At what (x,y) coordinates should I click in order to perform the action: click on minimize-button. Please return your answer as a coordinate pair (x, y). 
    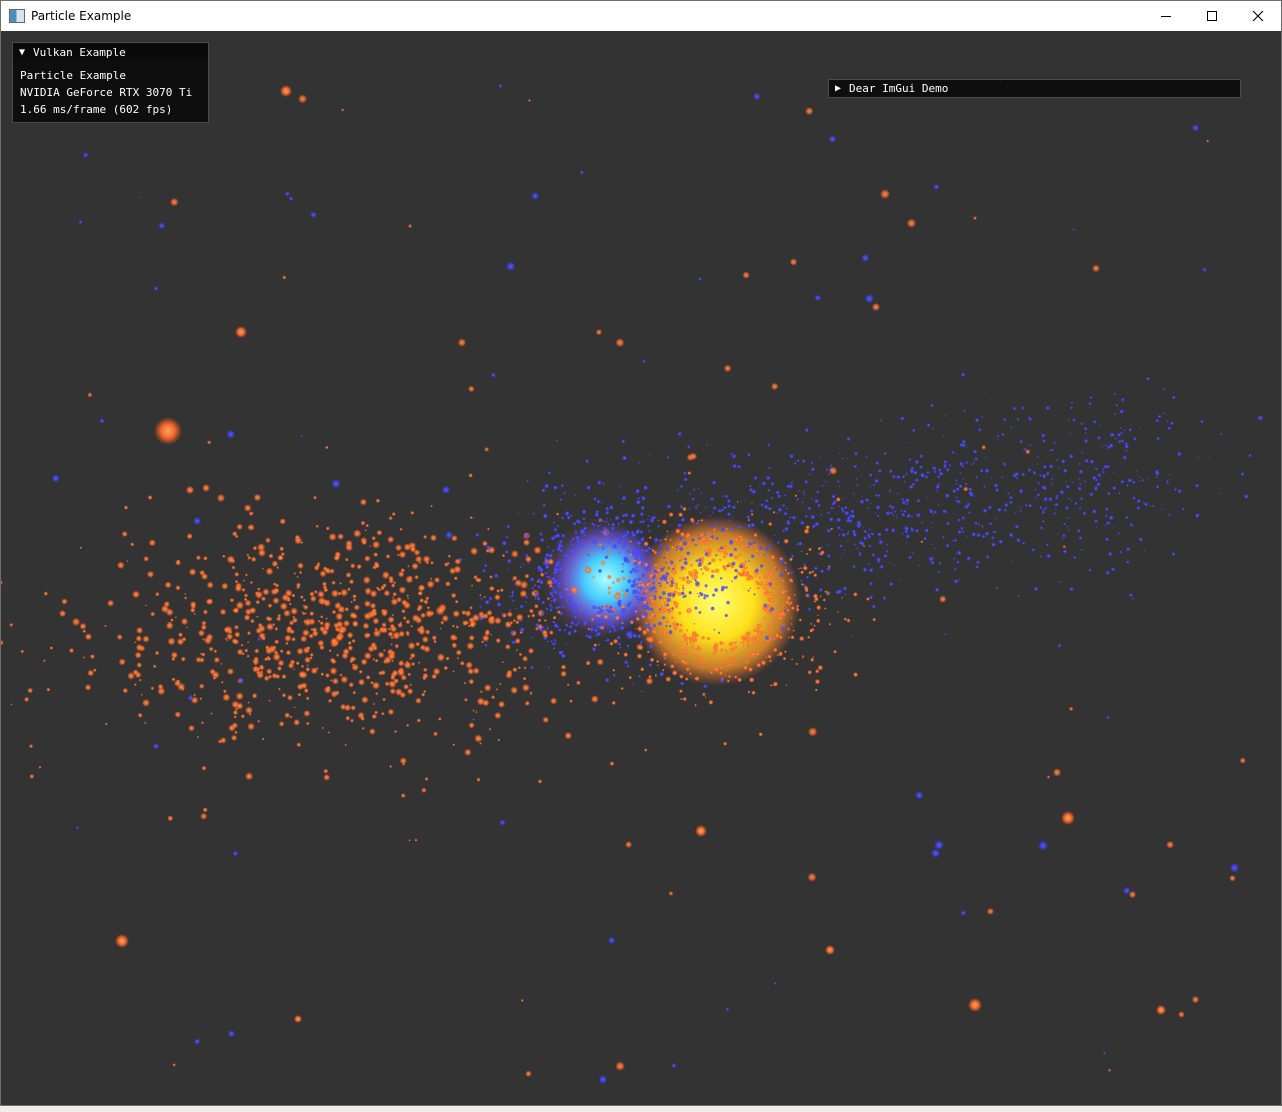
    Looking at the image, I should click on (1166, 16).